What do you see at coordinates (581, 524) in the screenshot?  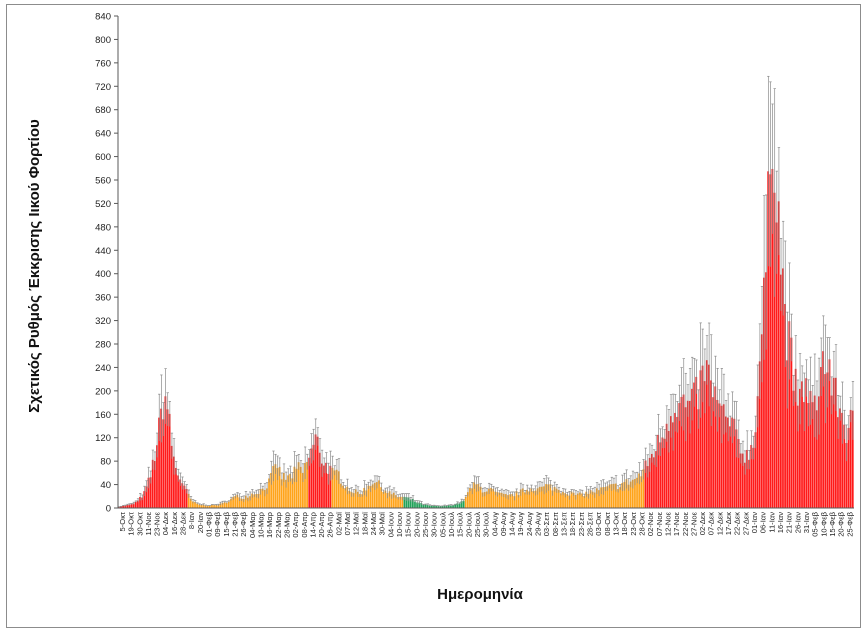 I see `x-tick-label: 23-Σεπ` at bounding box center [581, 524].